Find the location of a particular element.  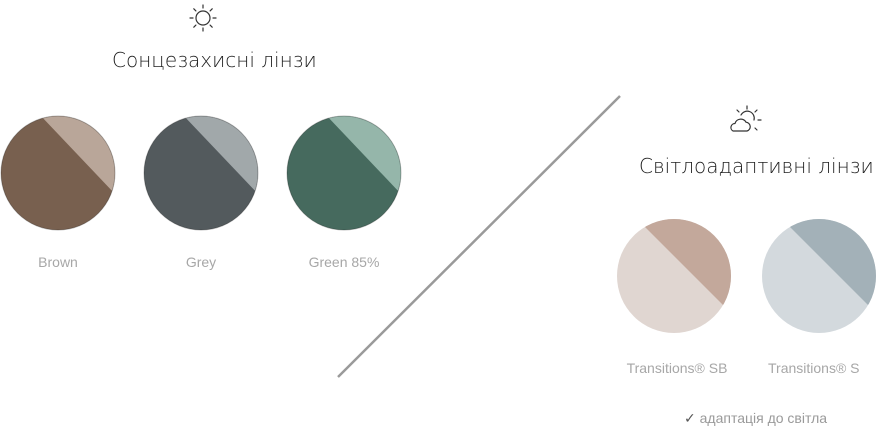

lens-label-green: Green 85% is located at coordinates (344, 262).